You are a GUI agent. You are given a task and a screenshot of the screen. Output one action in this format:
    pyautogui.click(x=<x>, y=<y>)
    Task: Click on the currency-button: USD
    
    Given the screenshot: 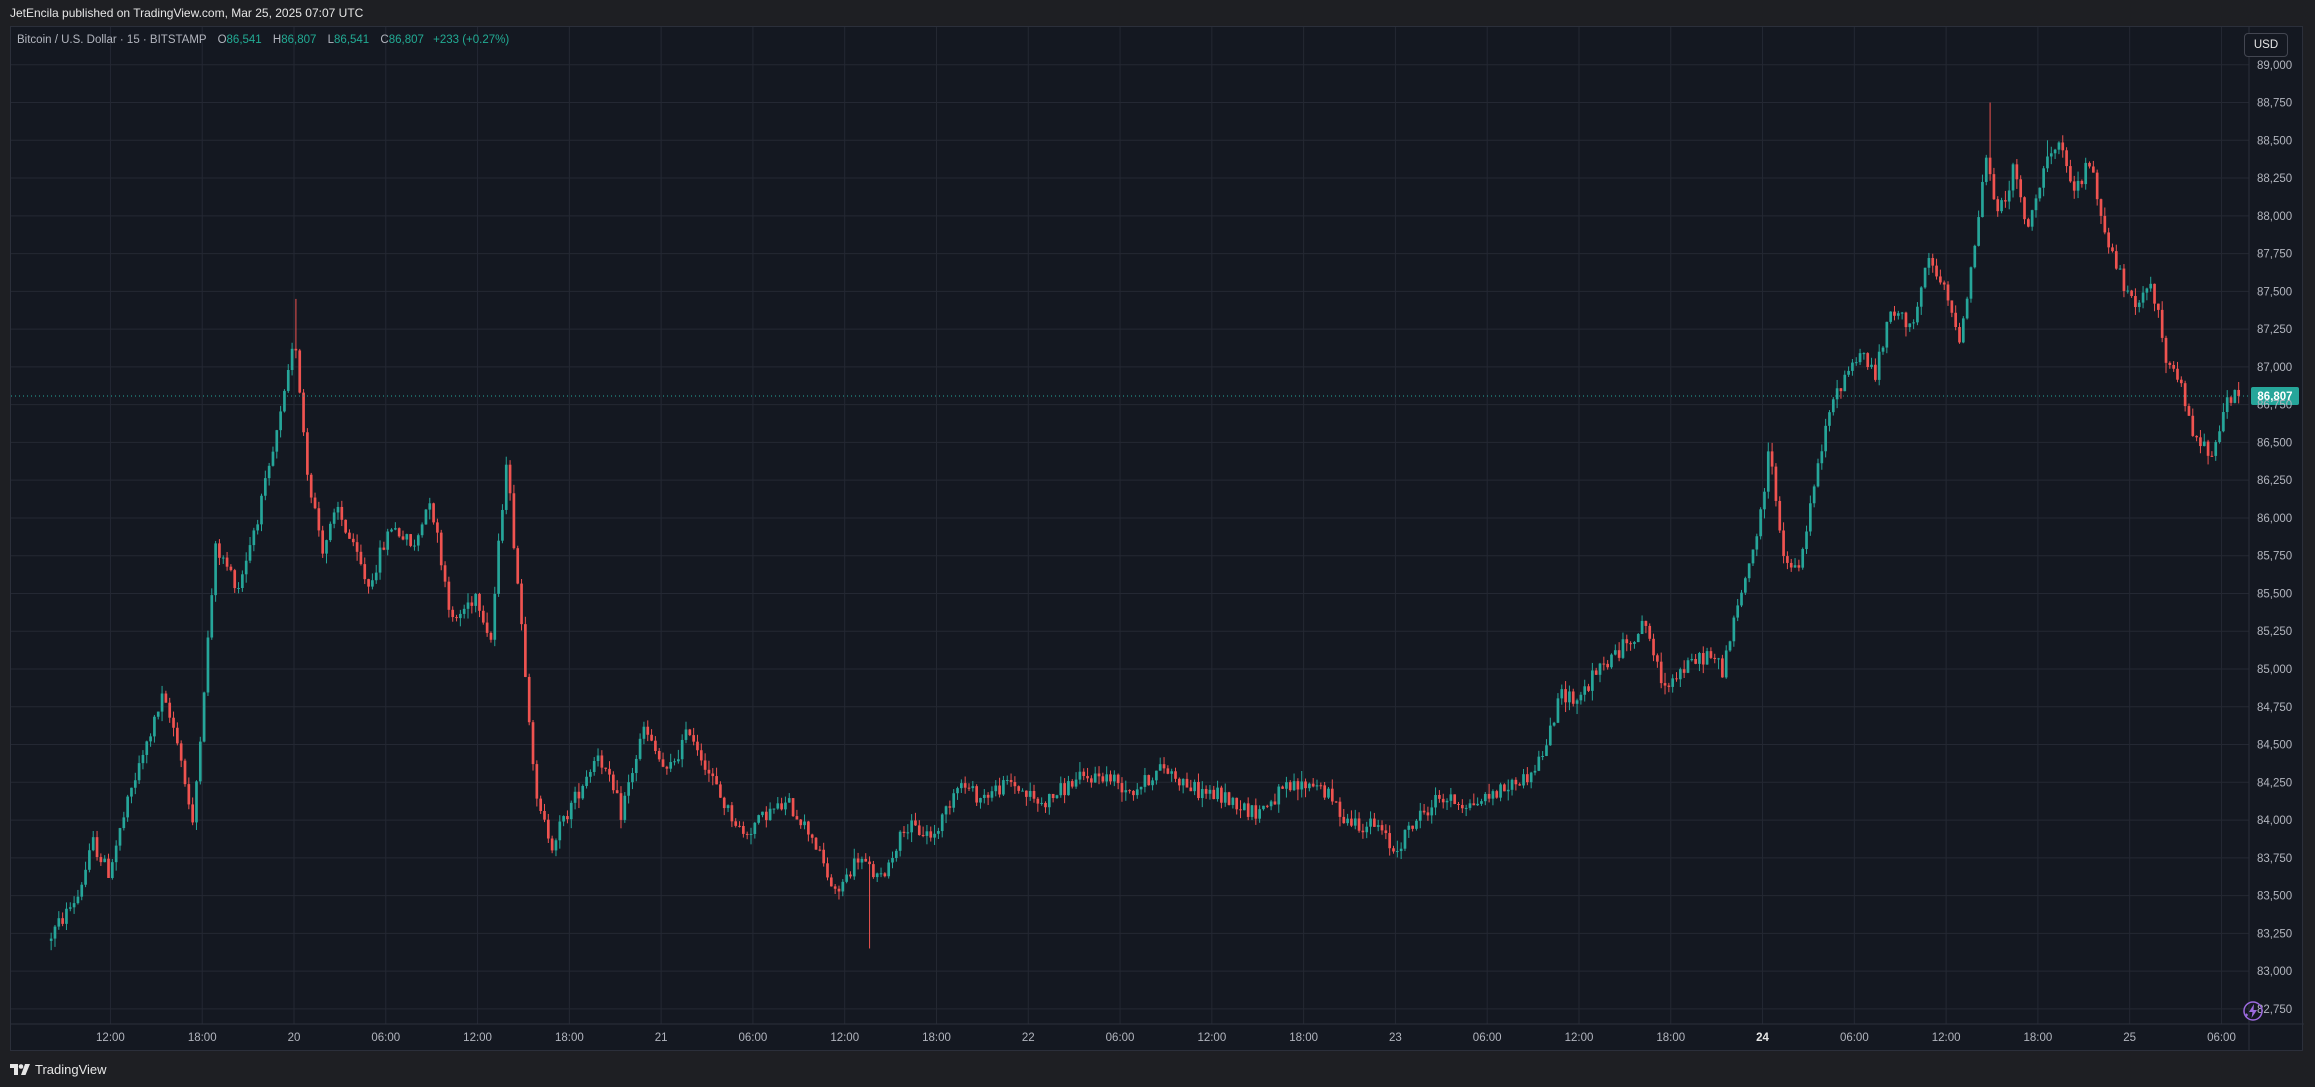 What is the action you would take?
    pyautogui.click(x=2266, y=45)
    